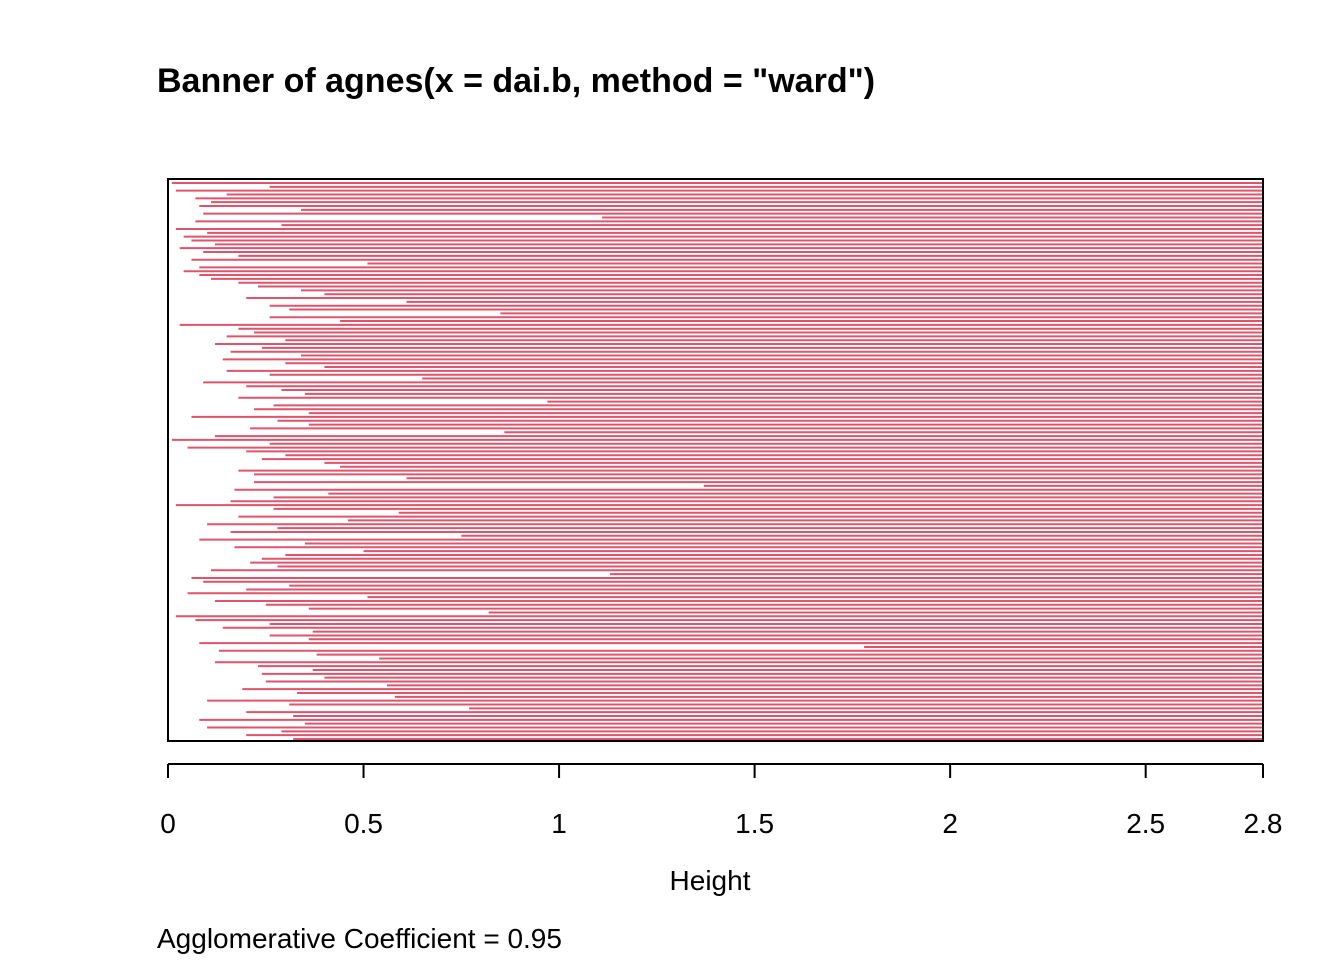 The image size is (1344, 960). I want to click on x-tick-label: 2, so click(950, 823).